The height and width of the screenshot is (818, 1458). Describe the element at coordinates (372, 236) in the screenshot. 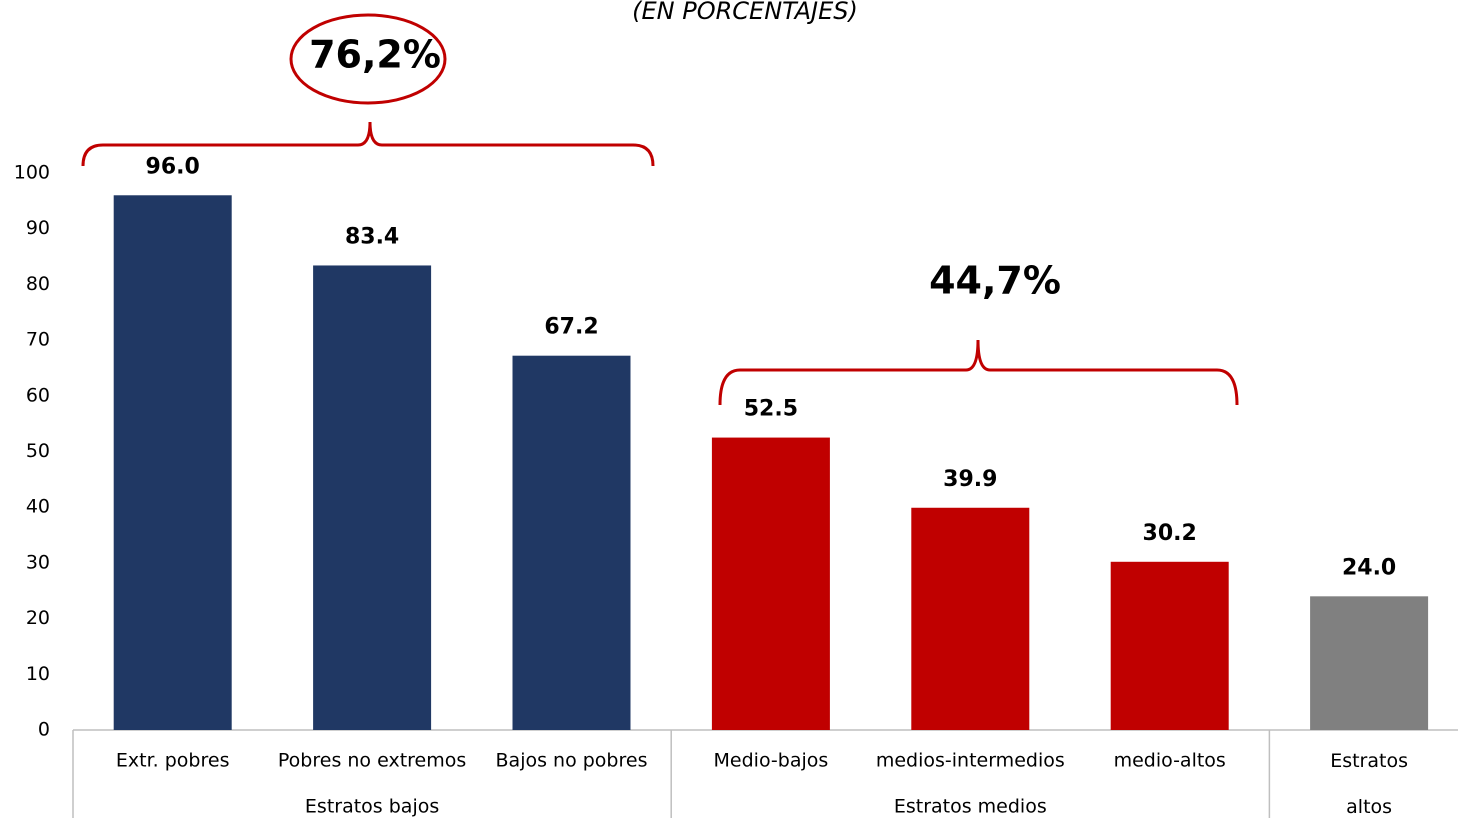

I see `value-label: 83.4` at that location.